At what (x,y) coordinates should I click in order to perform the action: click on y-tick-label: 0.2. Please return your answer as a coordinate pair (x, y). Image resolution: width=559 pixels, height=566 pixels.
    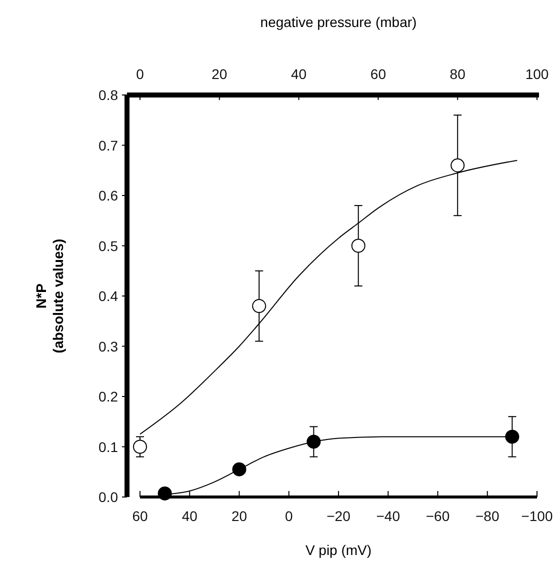
    Looking at the image, I should click on (108, 396).